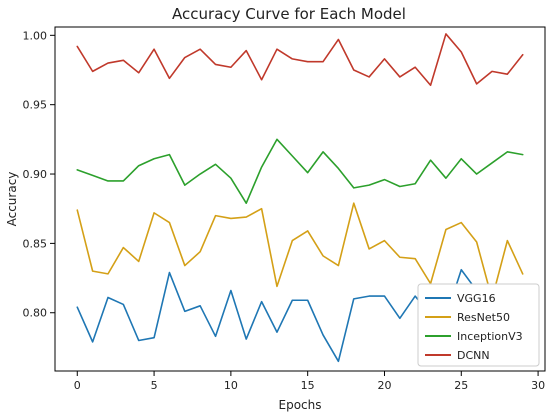 The image size is (550, 419). What do you see at coordinates (35, 313) in the screenshot?
I see `y-tick-label: 0.80` at bounding box center [35, 313].